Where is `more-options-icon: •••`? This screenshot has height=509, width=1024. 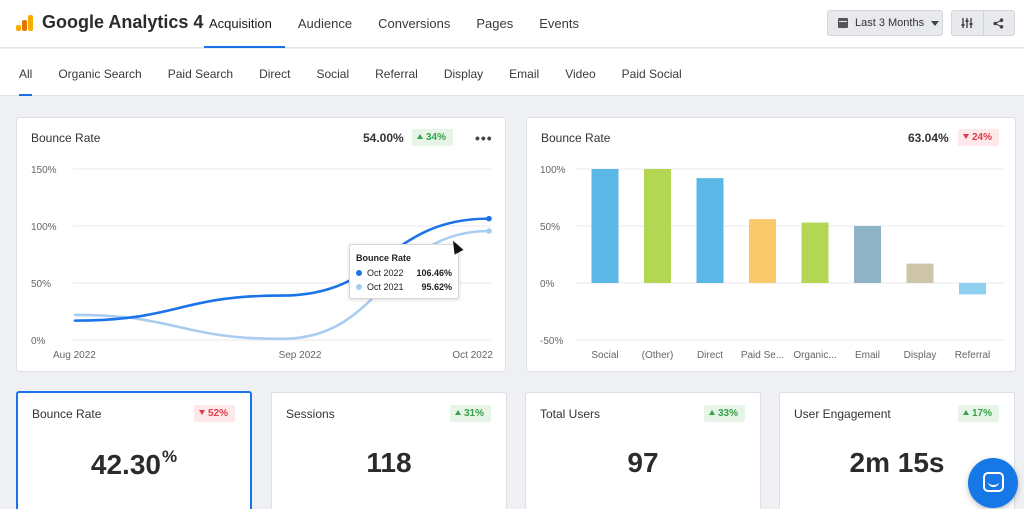
more-options-icon: ••• is located at coordinates (484, 138).